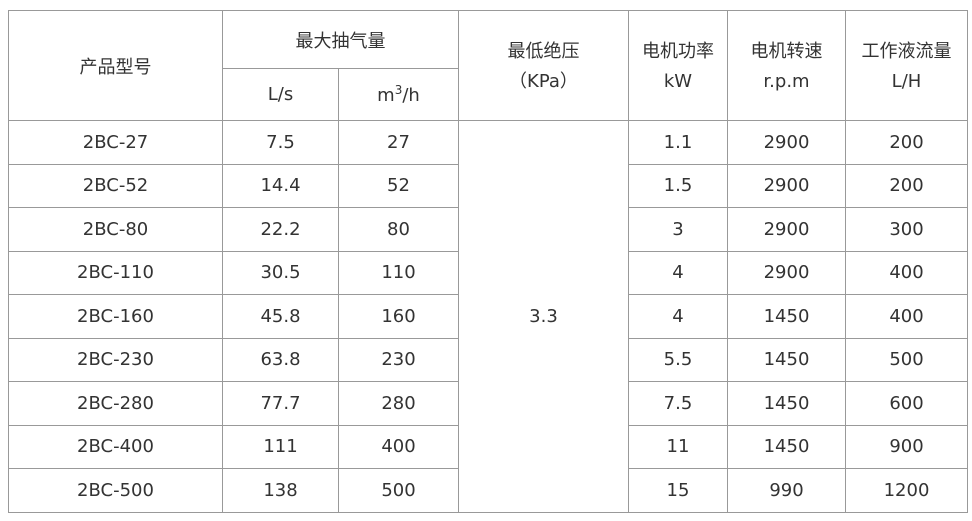  What do you see at coordinates (678, 359) in the screenshot?
I see `cell: 5.5` at bounding box center [678, 359].